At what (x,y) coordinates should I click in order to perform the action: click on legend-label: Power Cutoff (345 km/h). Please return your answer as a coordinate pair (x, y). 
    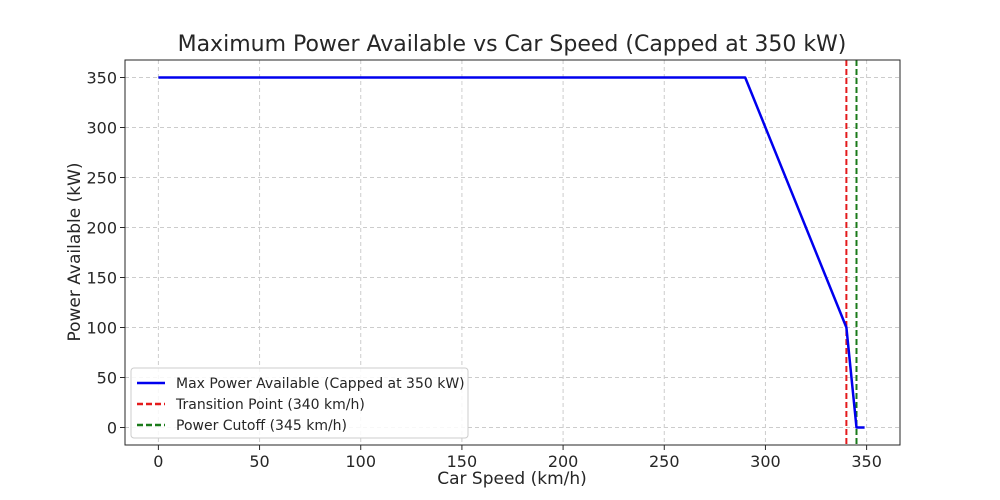
    Looking at the image, I should click on (261, 426).